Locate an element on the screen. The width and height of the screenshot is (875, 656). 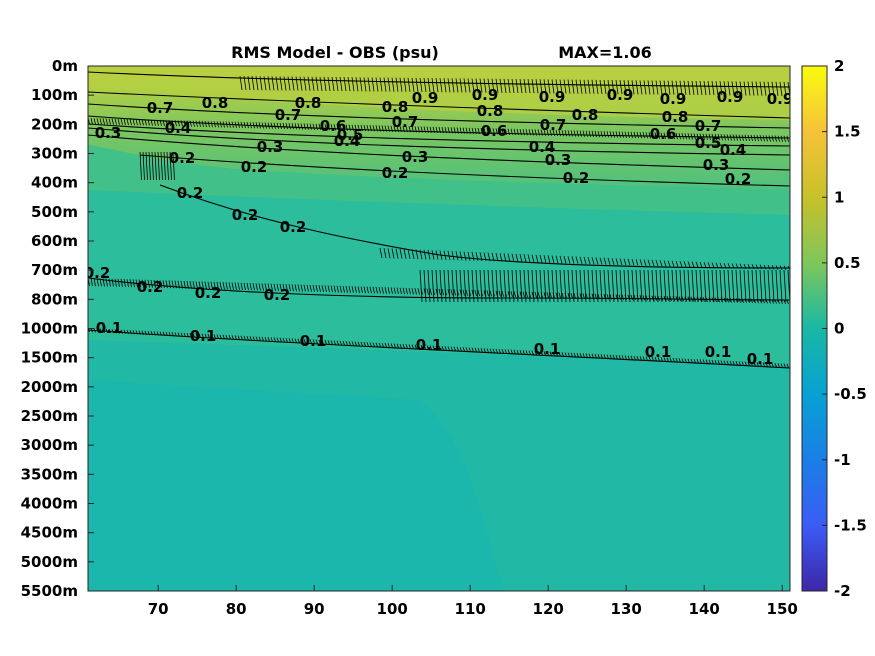
y-tick-label: 5000m is located at coordinates (49, 562).